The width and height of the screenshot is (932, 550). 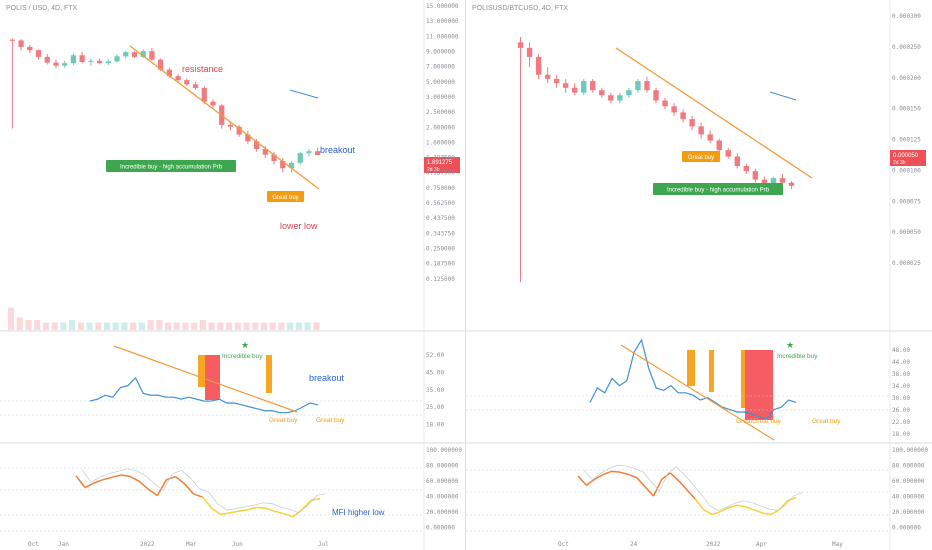 What do you see at coordinates (245, 345) in the screenshot?
I see `star-icon: ★` at bounding box center [245, 345].